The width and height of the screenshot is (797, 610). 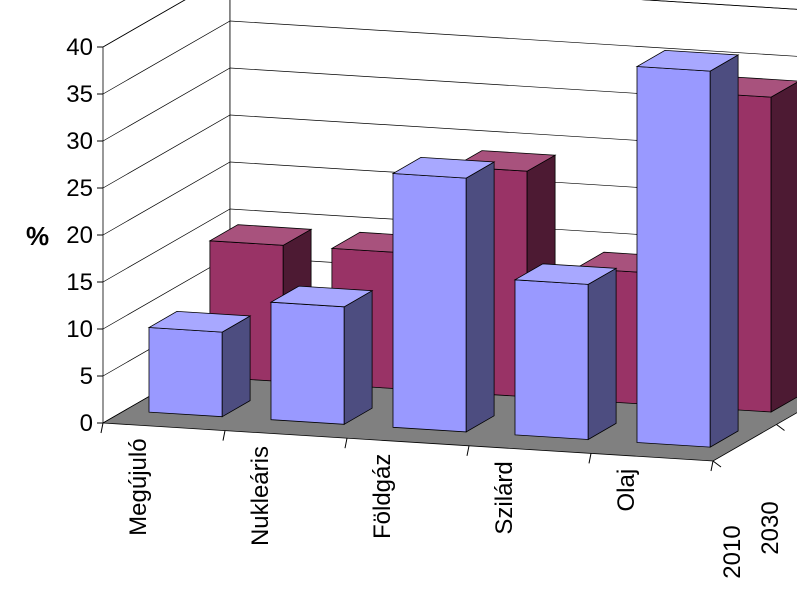 I want to click on y-tick-label: 5, so click(x=86, y=376).